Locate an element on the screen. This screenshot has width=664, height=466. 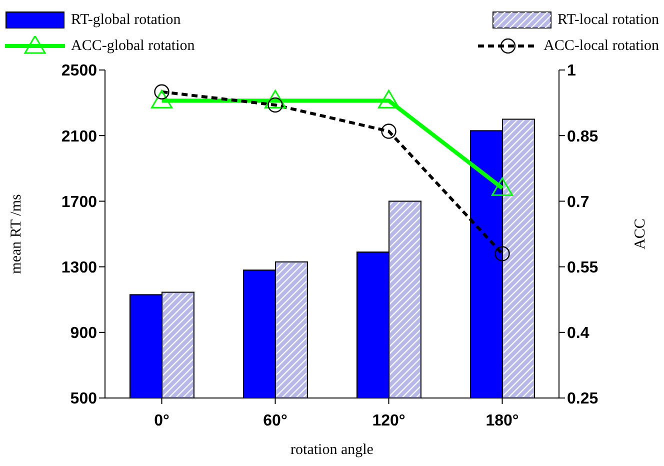
legend-label: RT-local rotation is located at coordinates (608, 20).